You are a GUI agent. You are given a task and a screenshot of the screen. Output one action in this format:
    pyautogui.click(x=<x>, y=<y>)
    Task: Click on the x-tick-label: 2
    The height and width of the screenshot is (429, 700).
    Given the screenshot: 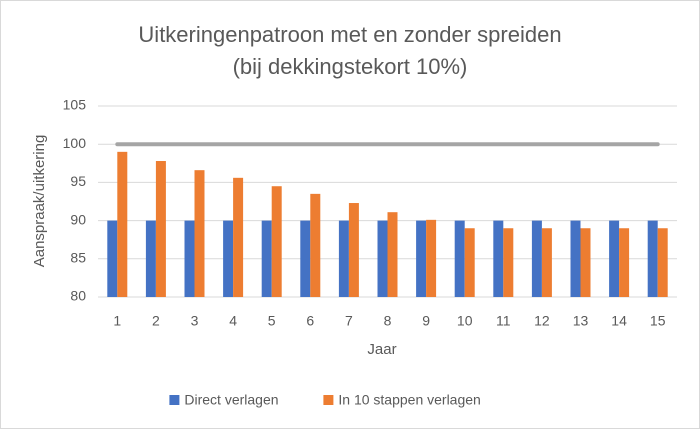 What is the action you would take?
    pyautogui.click(x=156, y=321)
    